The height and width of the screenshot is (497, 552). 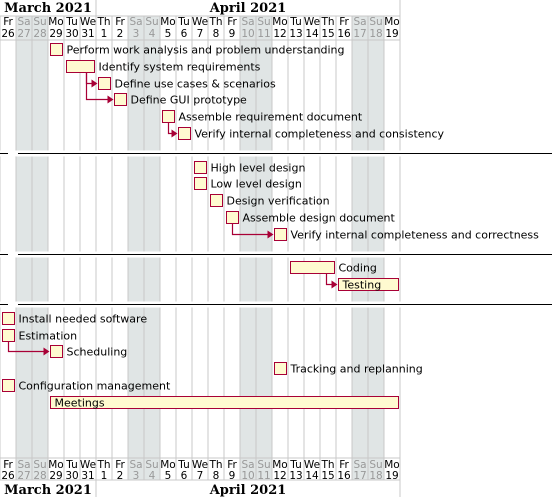 I want to click on task-bar-t1, so click(x=56, y=49).